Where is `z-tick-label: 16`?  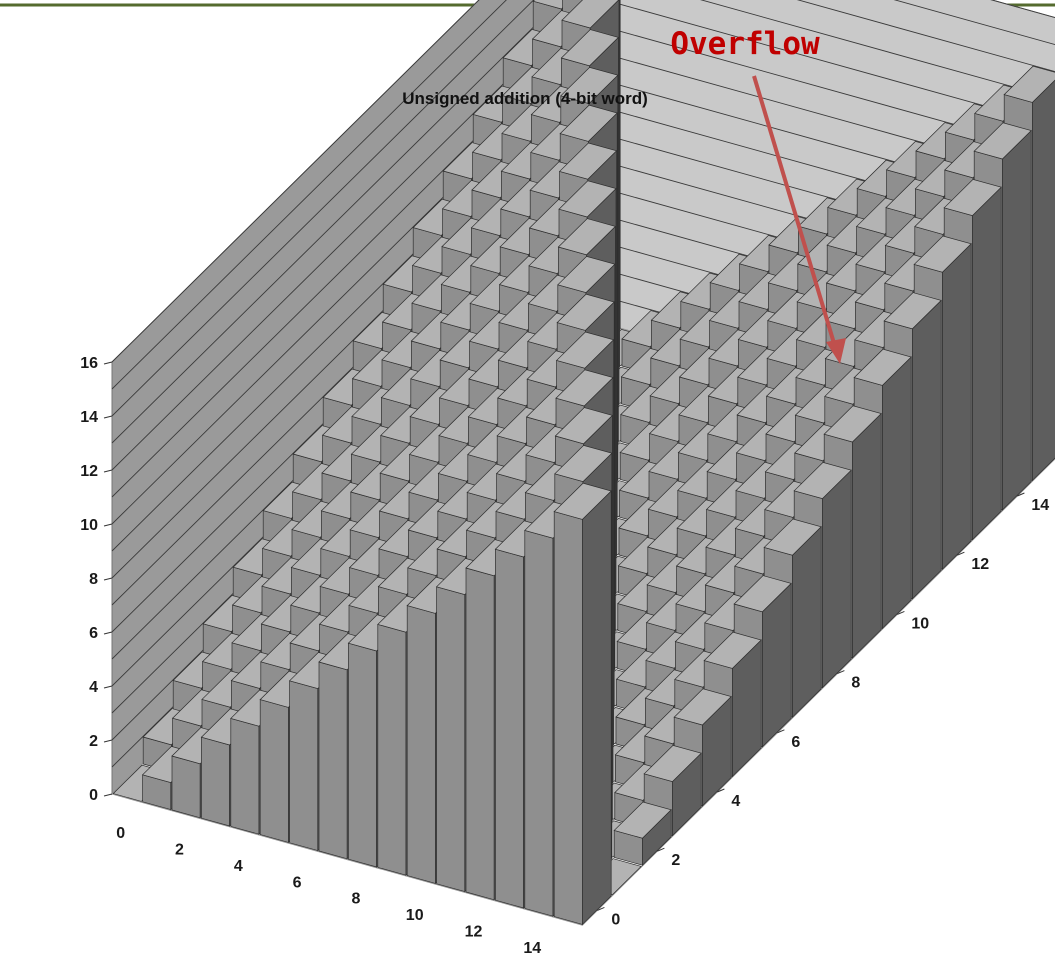 z-tick-label: 16 is located at coordinates (89, 363).